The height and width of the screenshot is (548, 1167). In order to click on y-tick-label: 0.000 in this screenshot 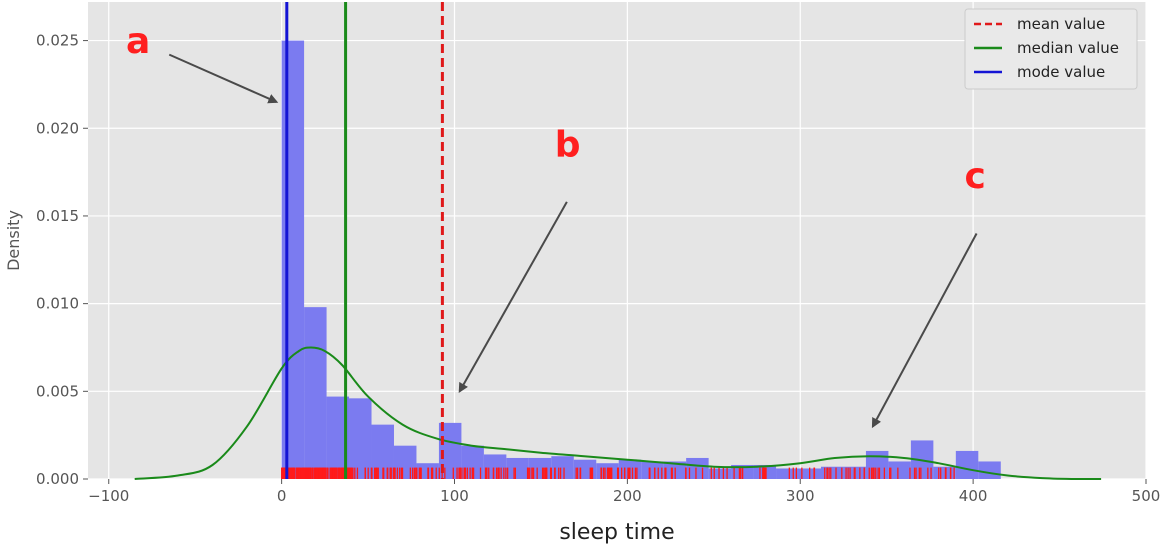, I will do `click(57, 479)`.